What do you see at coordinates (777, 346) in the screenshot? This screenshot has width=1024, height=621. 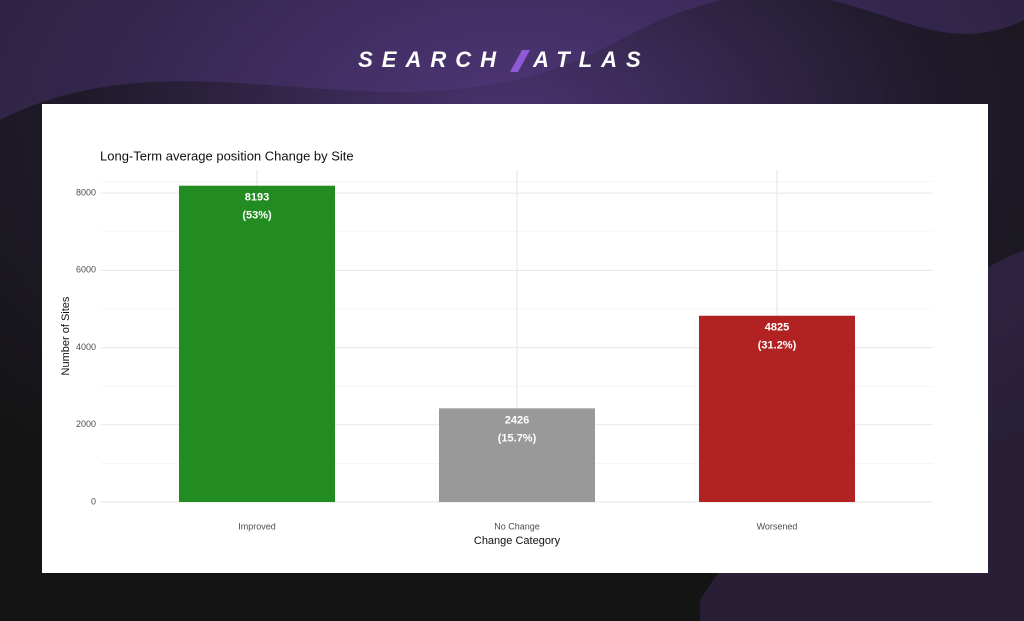 I see `share-label: (31.2%)` at bounding box center [777, 346].